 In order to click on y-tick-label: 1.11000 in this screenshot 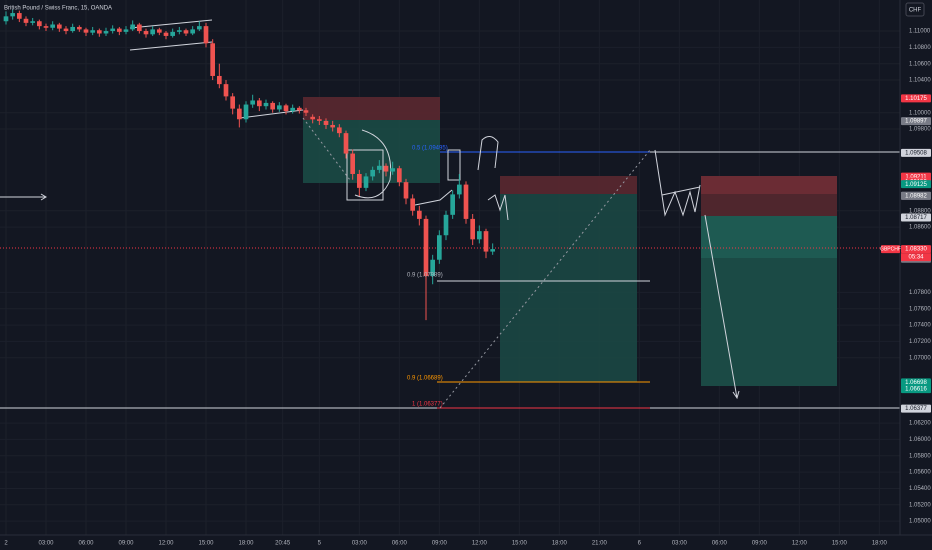, I will do `click(920, 32)`.